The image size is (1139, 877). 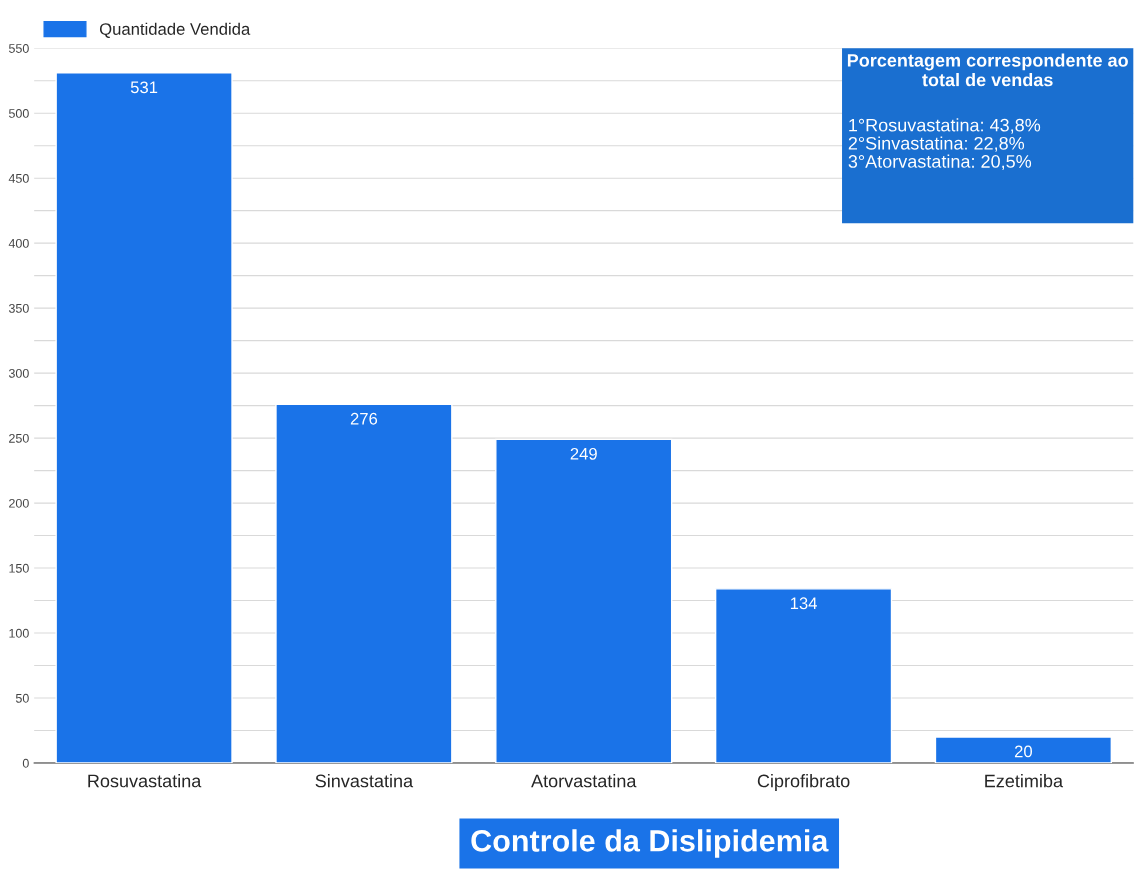 What do you see at coordinates (18, 373) in the screenshot?
I see `y-tick-label: 300` at bounding box center [18, 373].